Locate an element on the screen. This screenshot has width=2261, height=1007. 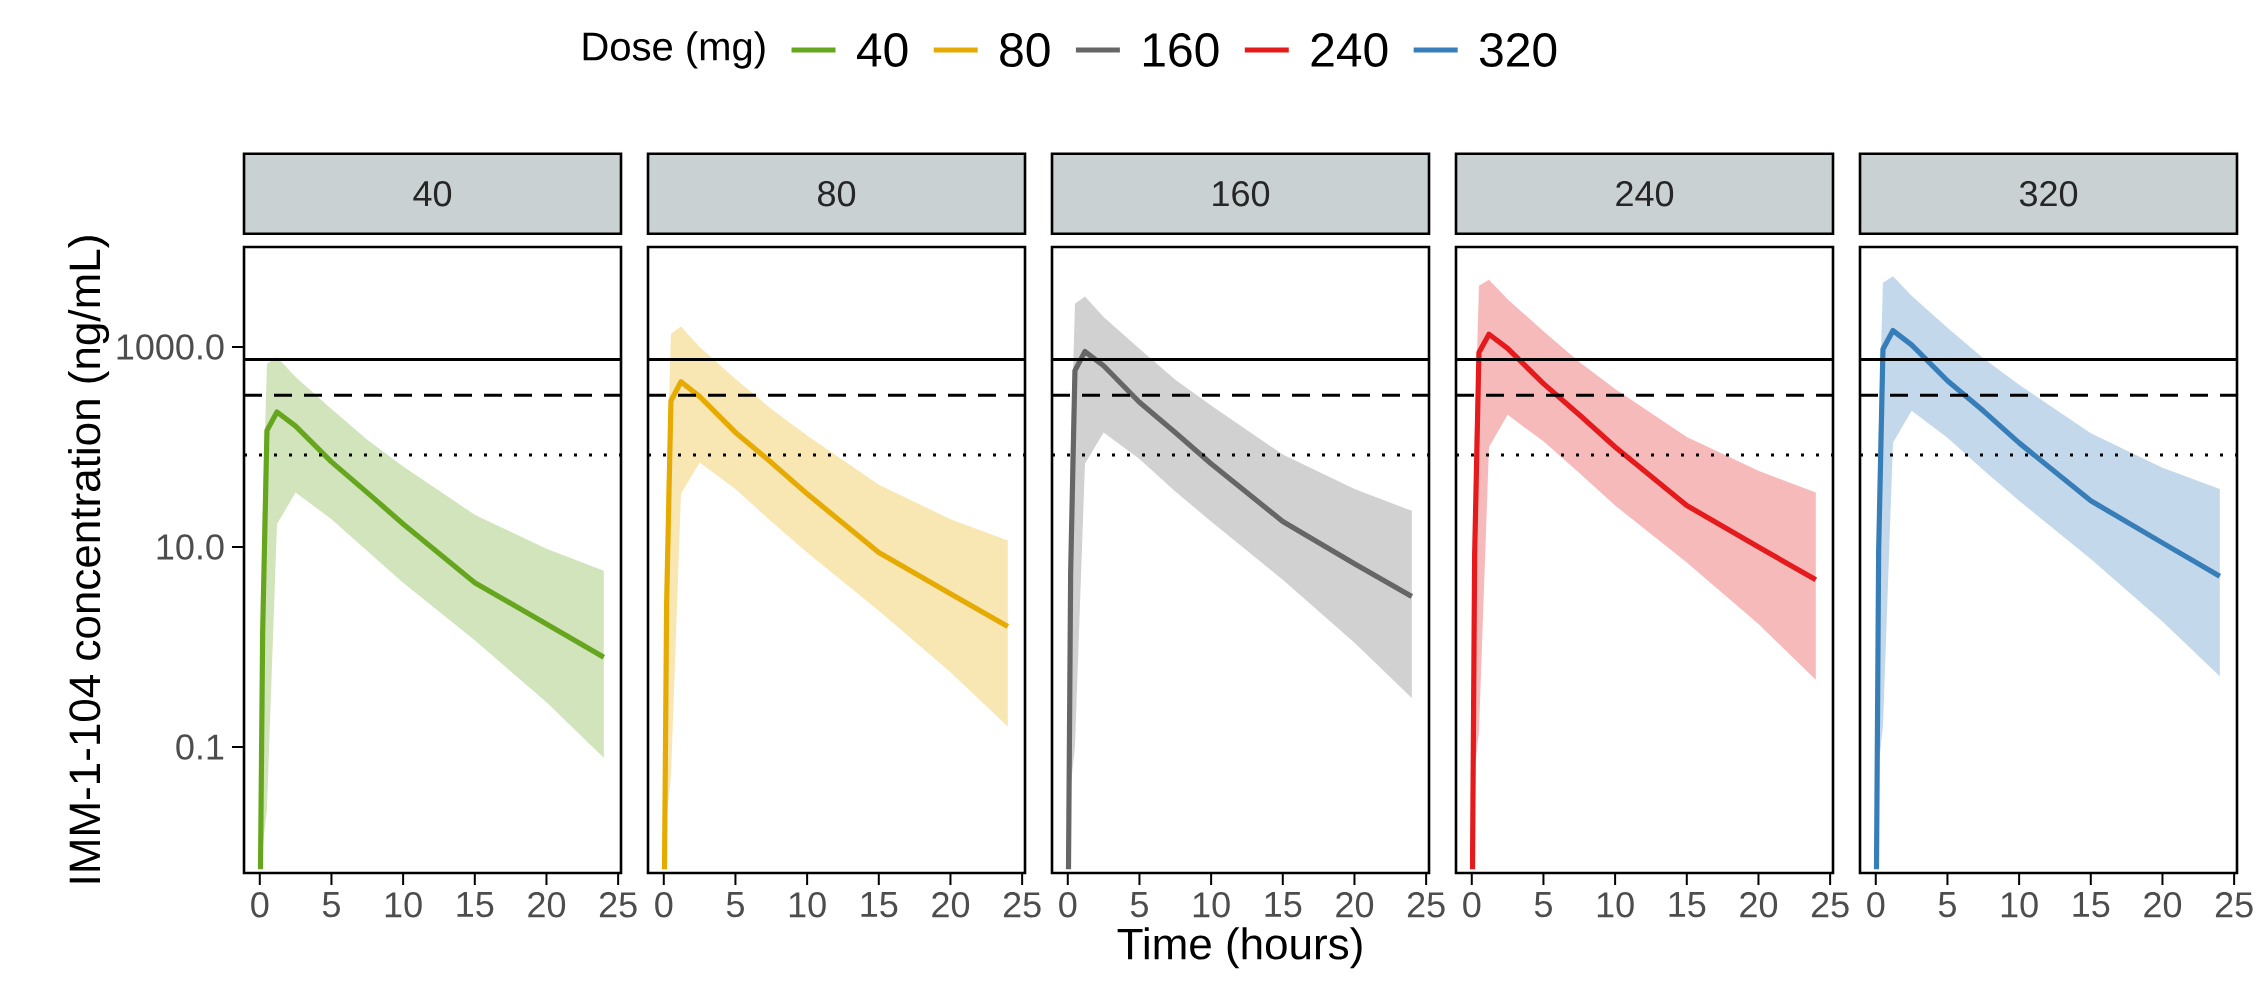
y-tick-label: 1000.0 is located at coordinates (170, 347).